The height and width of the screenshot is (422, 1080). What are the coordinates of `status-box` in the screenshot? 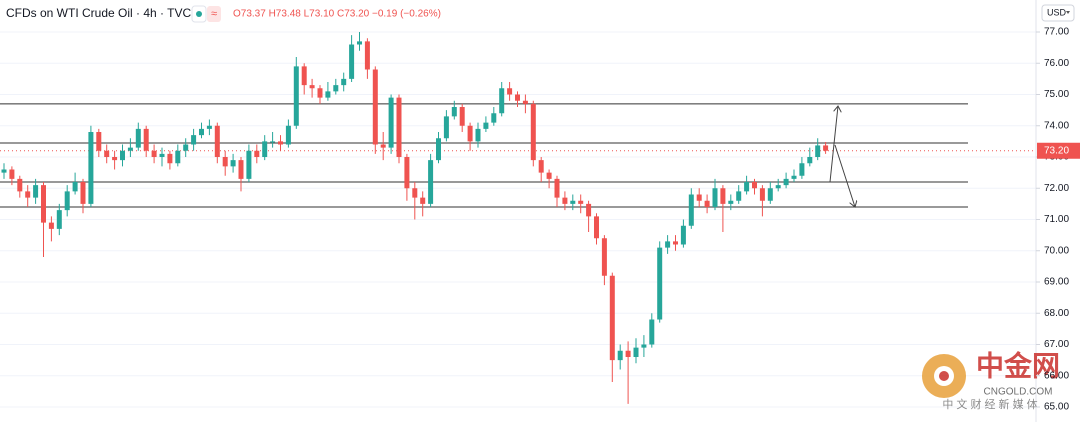 It's located at (199, 14).